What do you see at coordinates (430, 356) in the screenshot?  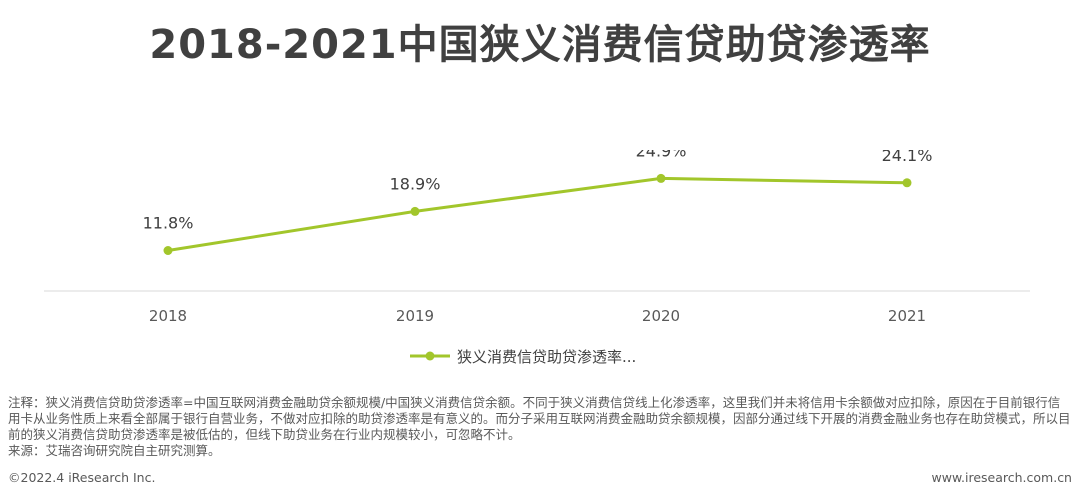 I see `legend-swatch-marker` at bounding box center [430, 356].